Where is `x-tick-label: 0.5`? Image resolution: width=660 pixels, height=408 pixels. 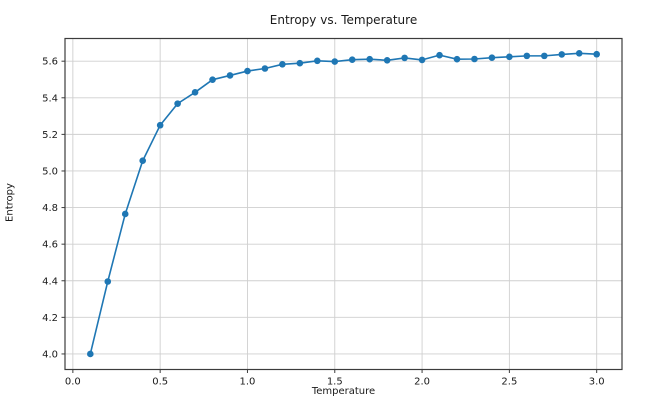
x-tick-label: 0.5 is located at coordinates (160, 382).